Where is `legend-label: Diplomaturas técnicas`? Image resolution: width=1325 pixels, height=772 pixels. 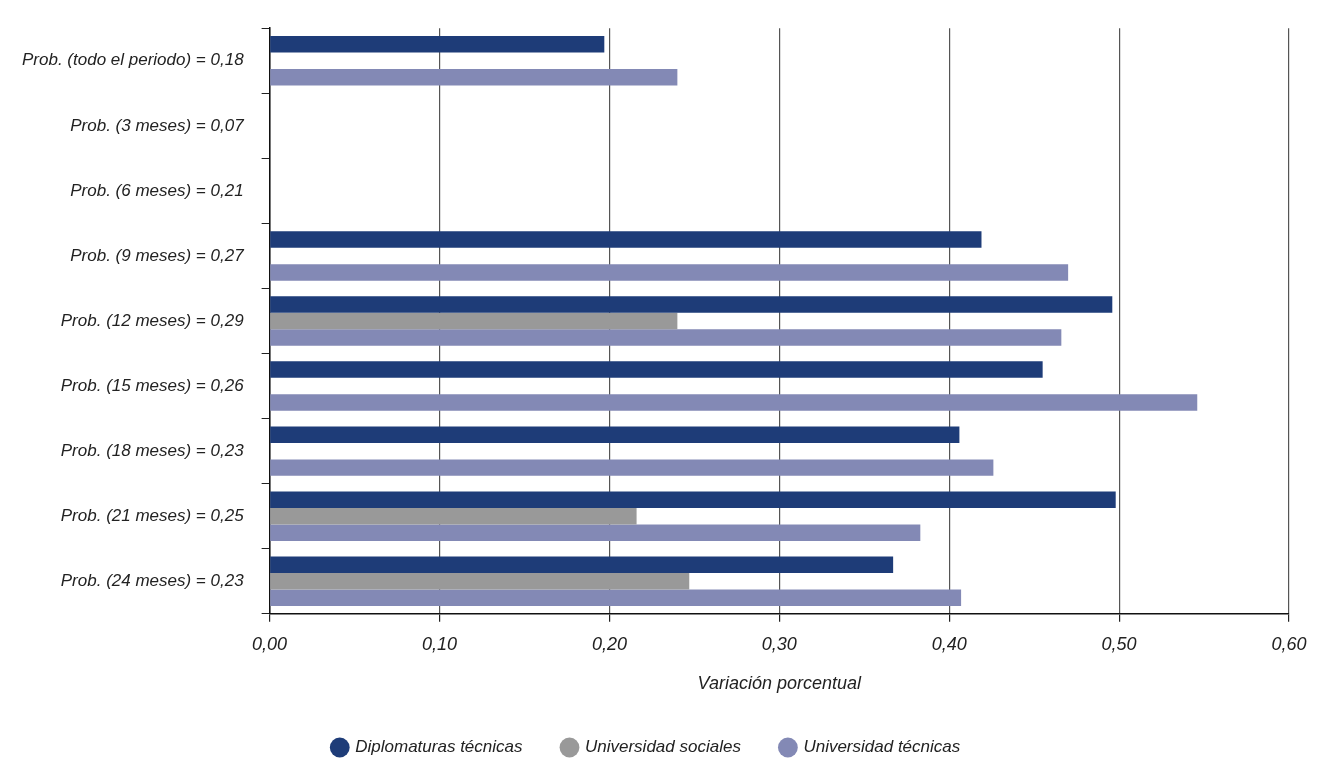
legend-label: Diplomaturas técnicas is located at coordinates (439, 747).